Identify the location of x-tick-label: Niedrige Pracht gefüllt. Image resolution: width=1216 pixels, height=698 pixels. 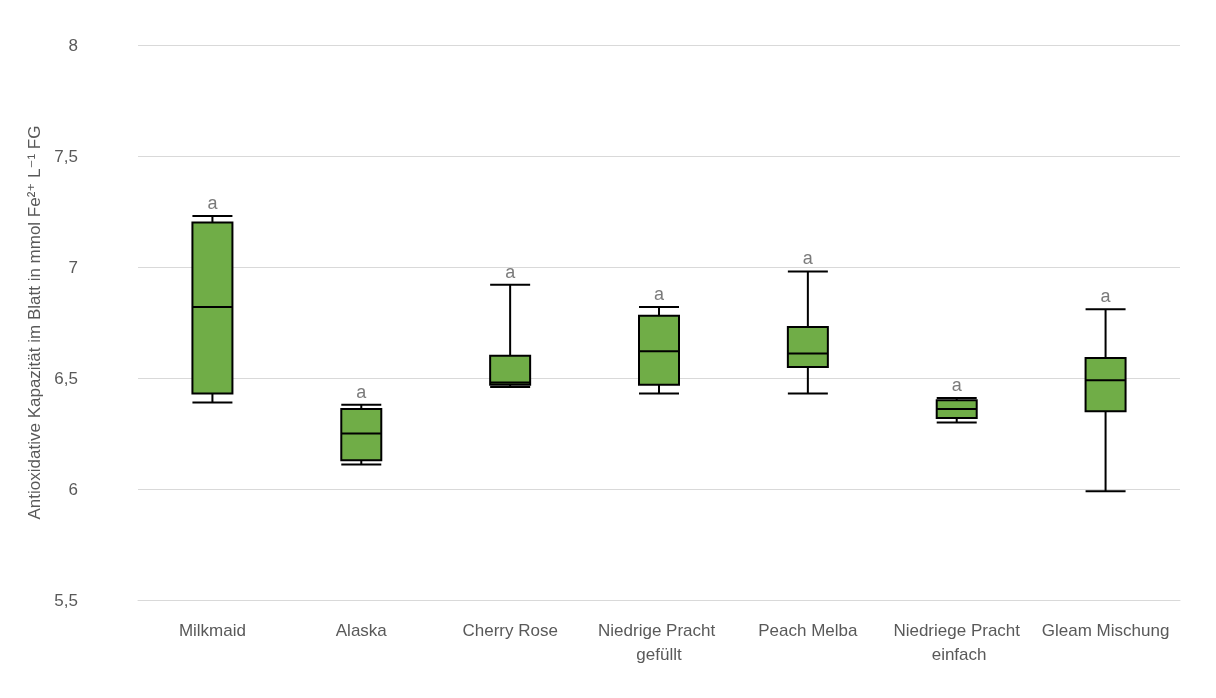
(659, 642).